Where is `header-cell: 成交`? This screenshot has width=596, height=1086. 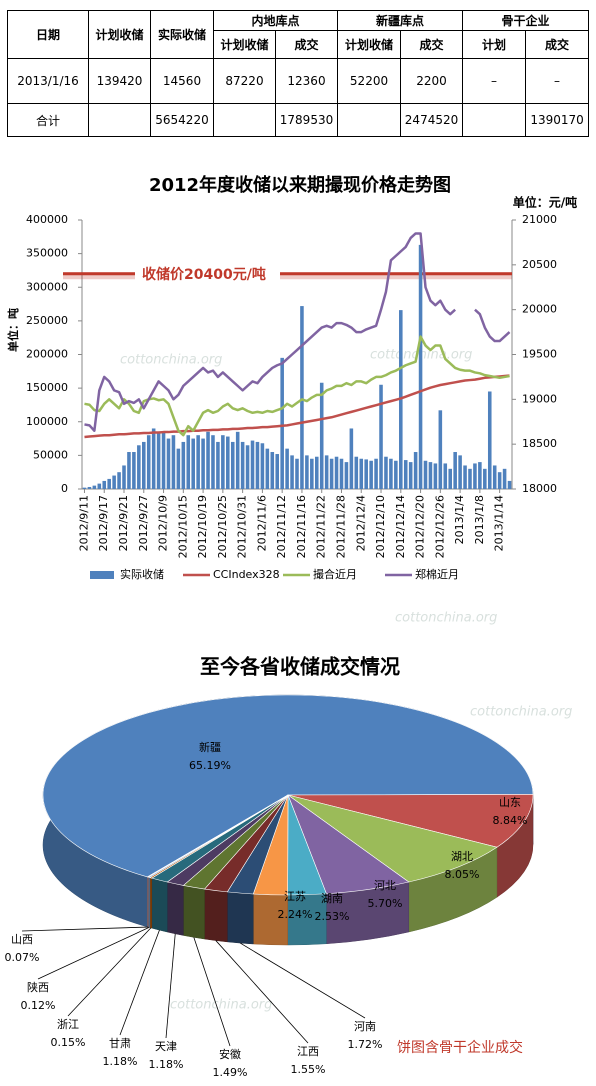
header-cell: 成交 is located at coordinates (557, 44).